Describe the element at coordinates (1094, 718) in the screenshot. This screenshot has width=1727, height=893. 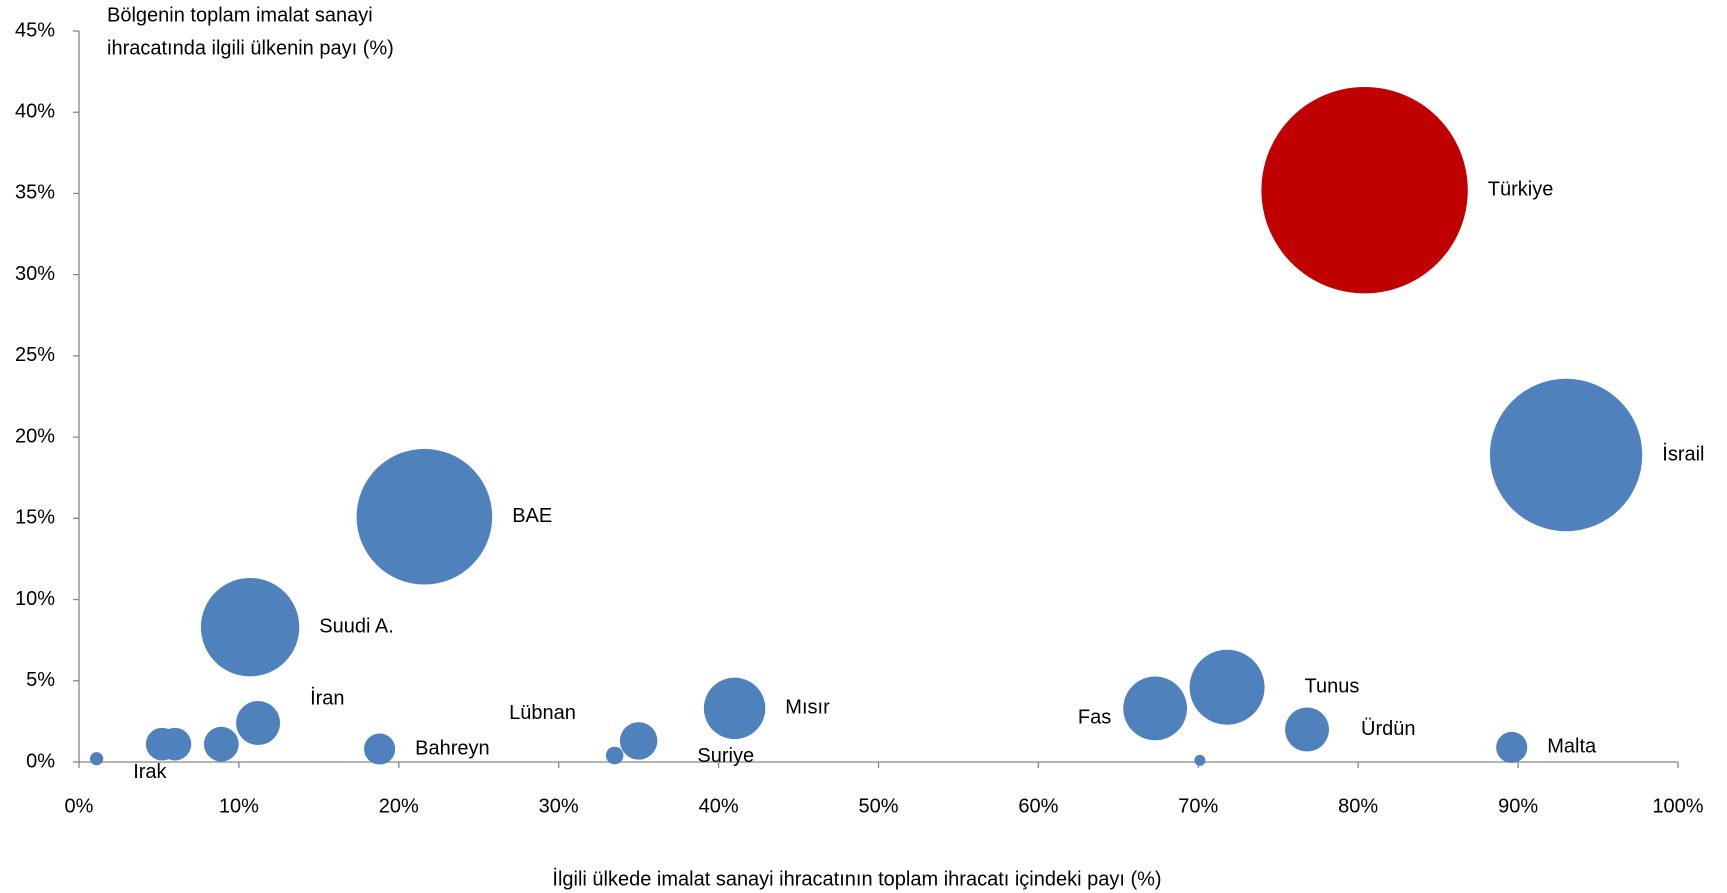
I see `bubble-label: Fas` at that location.